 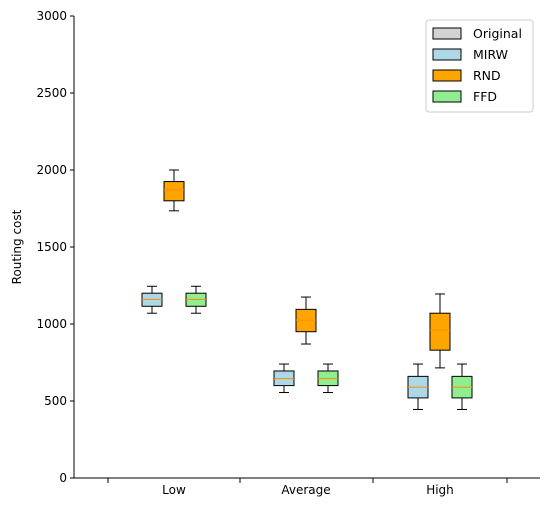 What do you see at coordinates (447, 75) in the screenshot?
I see `legend-swatch-rnd` at bounding box center [447, 75].